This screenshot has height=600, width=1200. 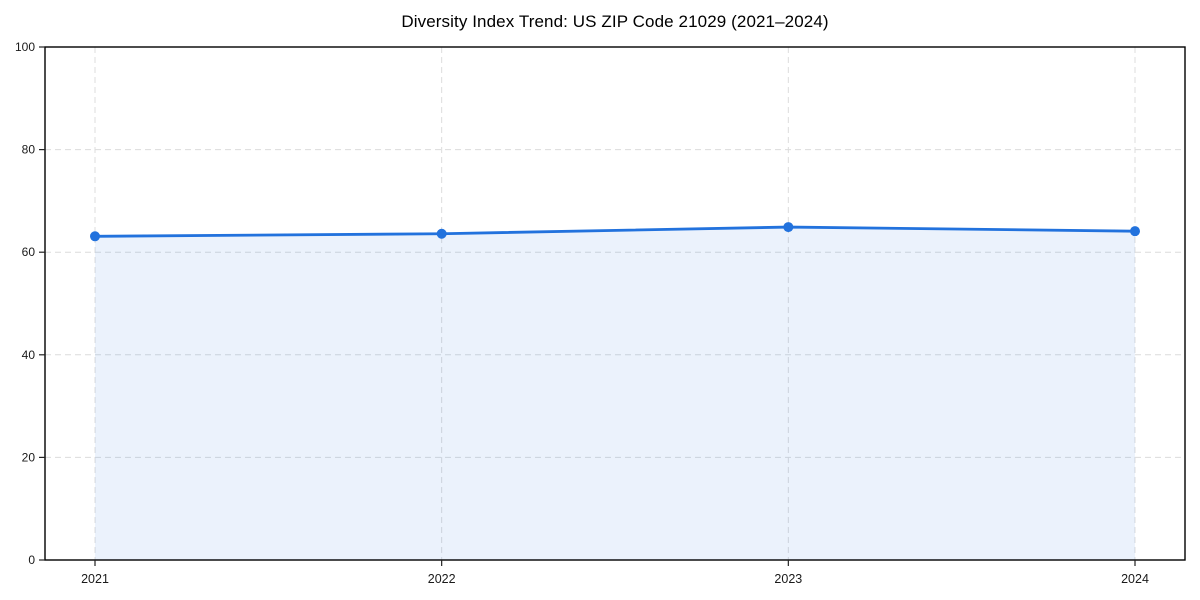 What do you see at coordinates (25, 47) in the screenshot?
I see `y-tick-label: 100` at bounding box center [25, 47].